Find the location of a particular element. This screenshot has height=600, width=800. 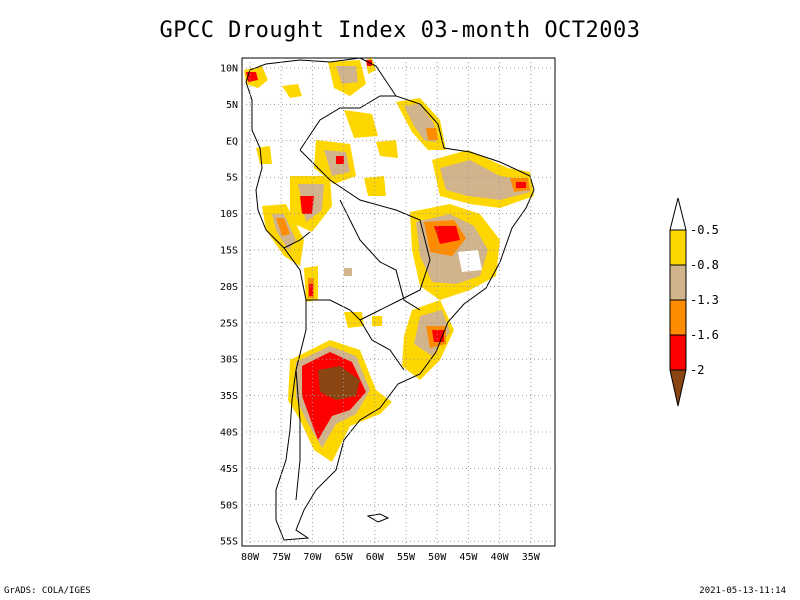

legend-labels: -0.5 -0.8 -1.3 -1.6 -2 is located at coordinates (704, 300).